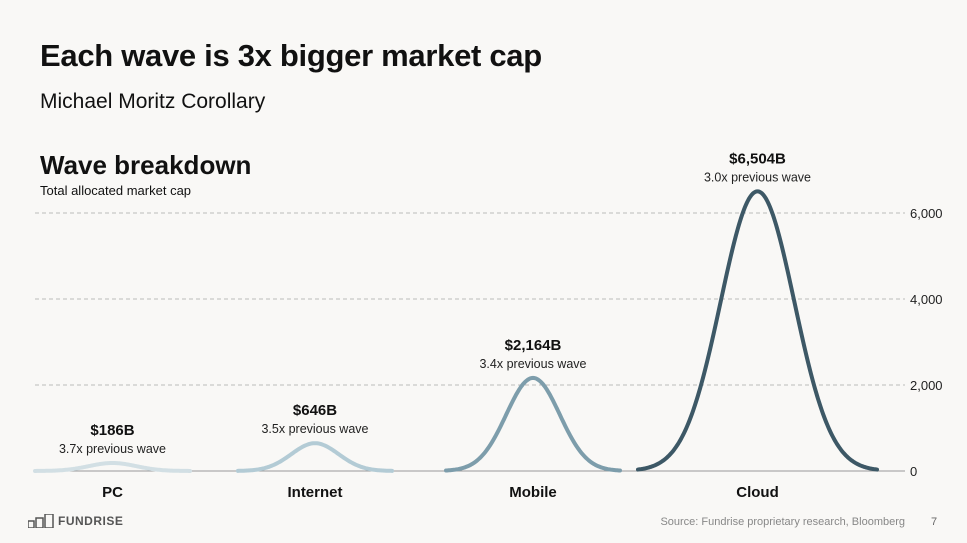 The width and height of the screenshot is (967, 543). Describe the element at coordinates (153, 101) in the screenshot. I see `page-subtitle: Michael Moritz Corollary` at that location.